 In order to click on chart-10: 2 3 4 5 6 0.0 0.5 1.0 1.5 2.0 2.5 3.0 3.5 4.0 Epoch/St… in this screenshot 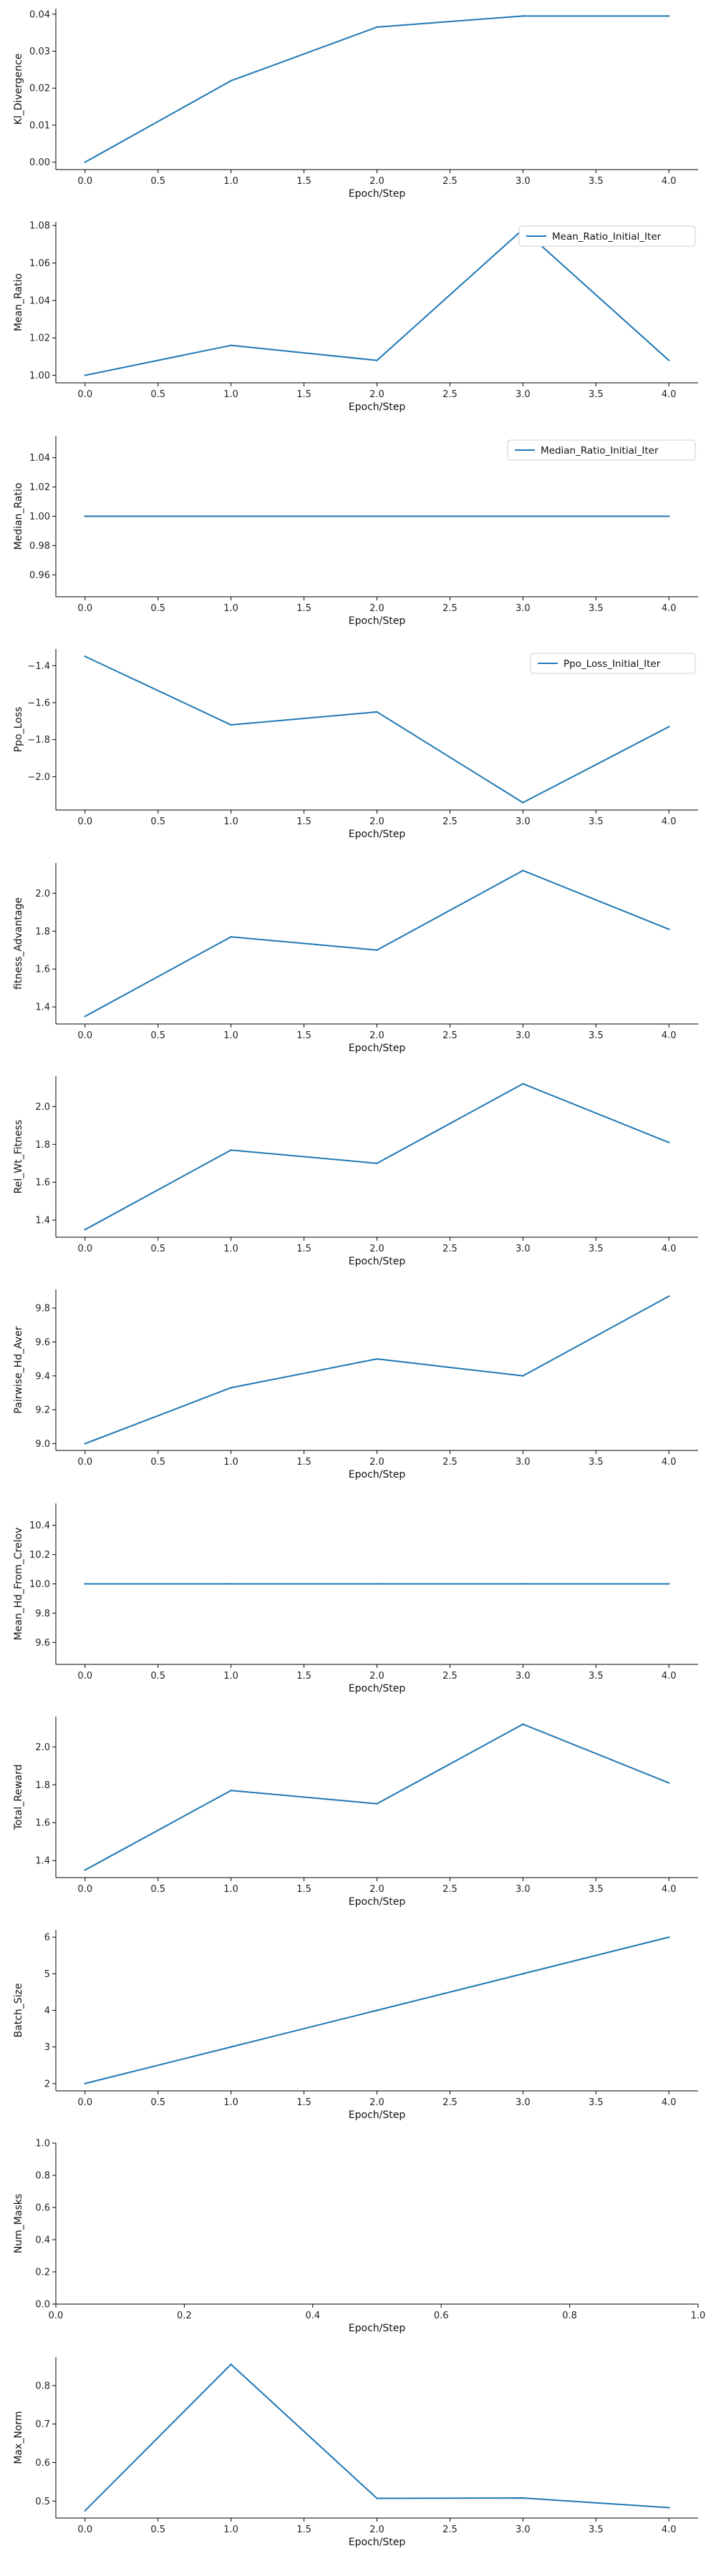, I will do `click(355, 2025)`.